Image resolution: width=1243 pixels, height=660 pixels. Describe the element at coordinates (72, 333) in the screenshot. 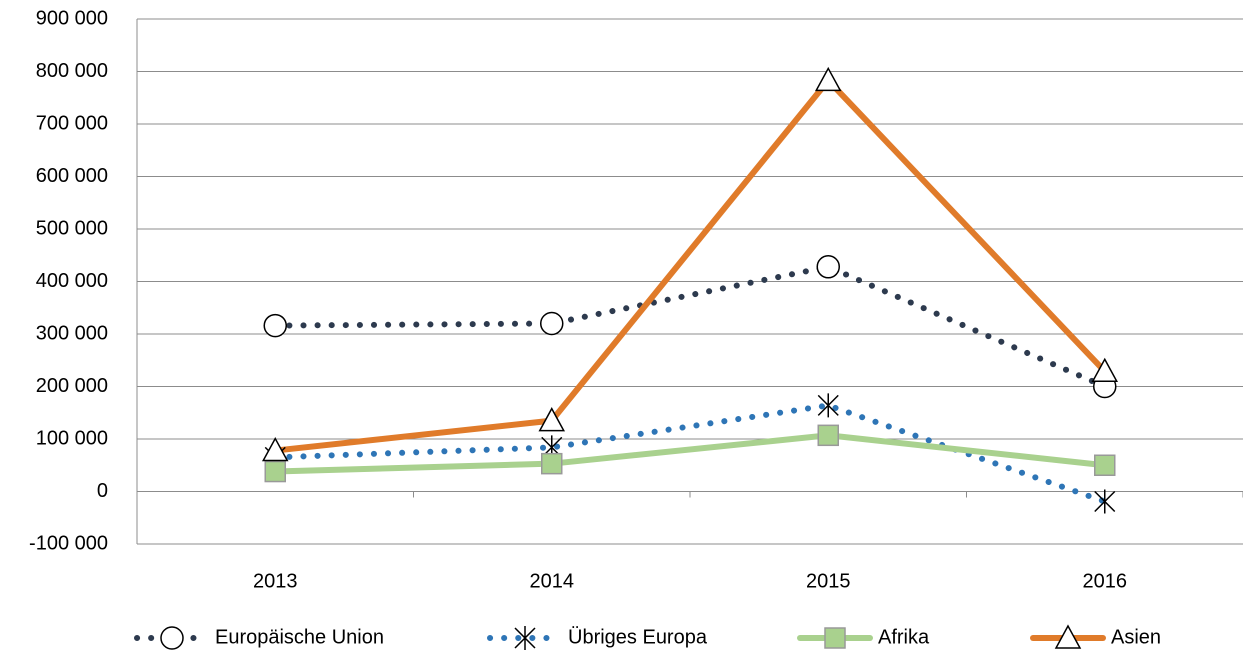

I see `y-tick-label: 300 000` at that location.